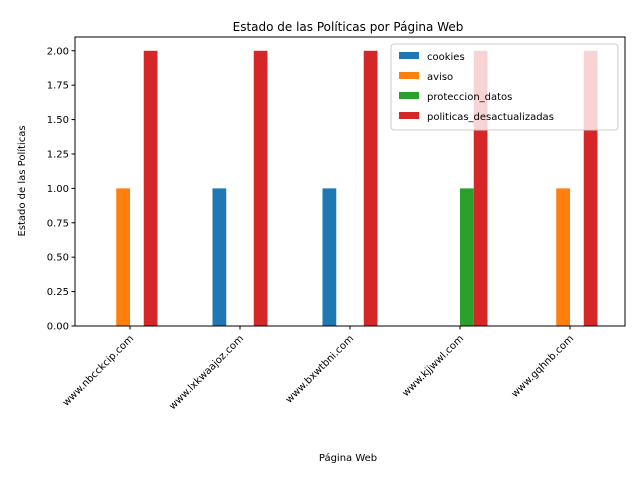  I want to click on legend-swatch-cookies, so click(409, 55).